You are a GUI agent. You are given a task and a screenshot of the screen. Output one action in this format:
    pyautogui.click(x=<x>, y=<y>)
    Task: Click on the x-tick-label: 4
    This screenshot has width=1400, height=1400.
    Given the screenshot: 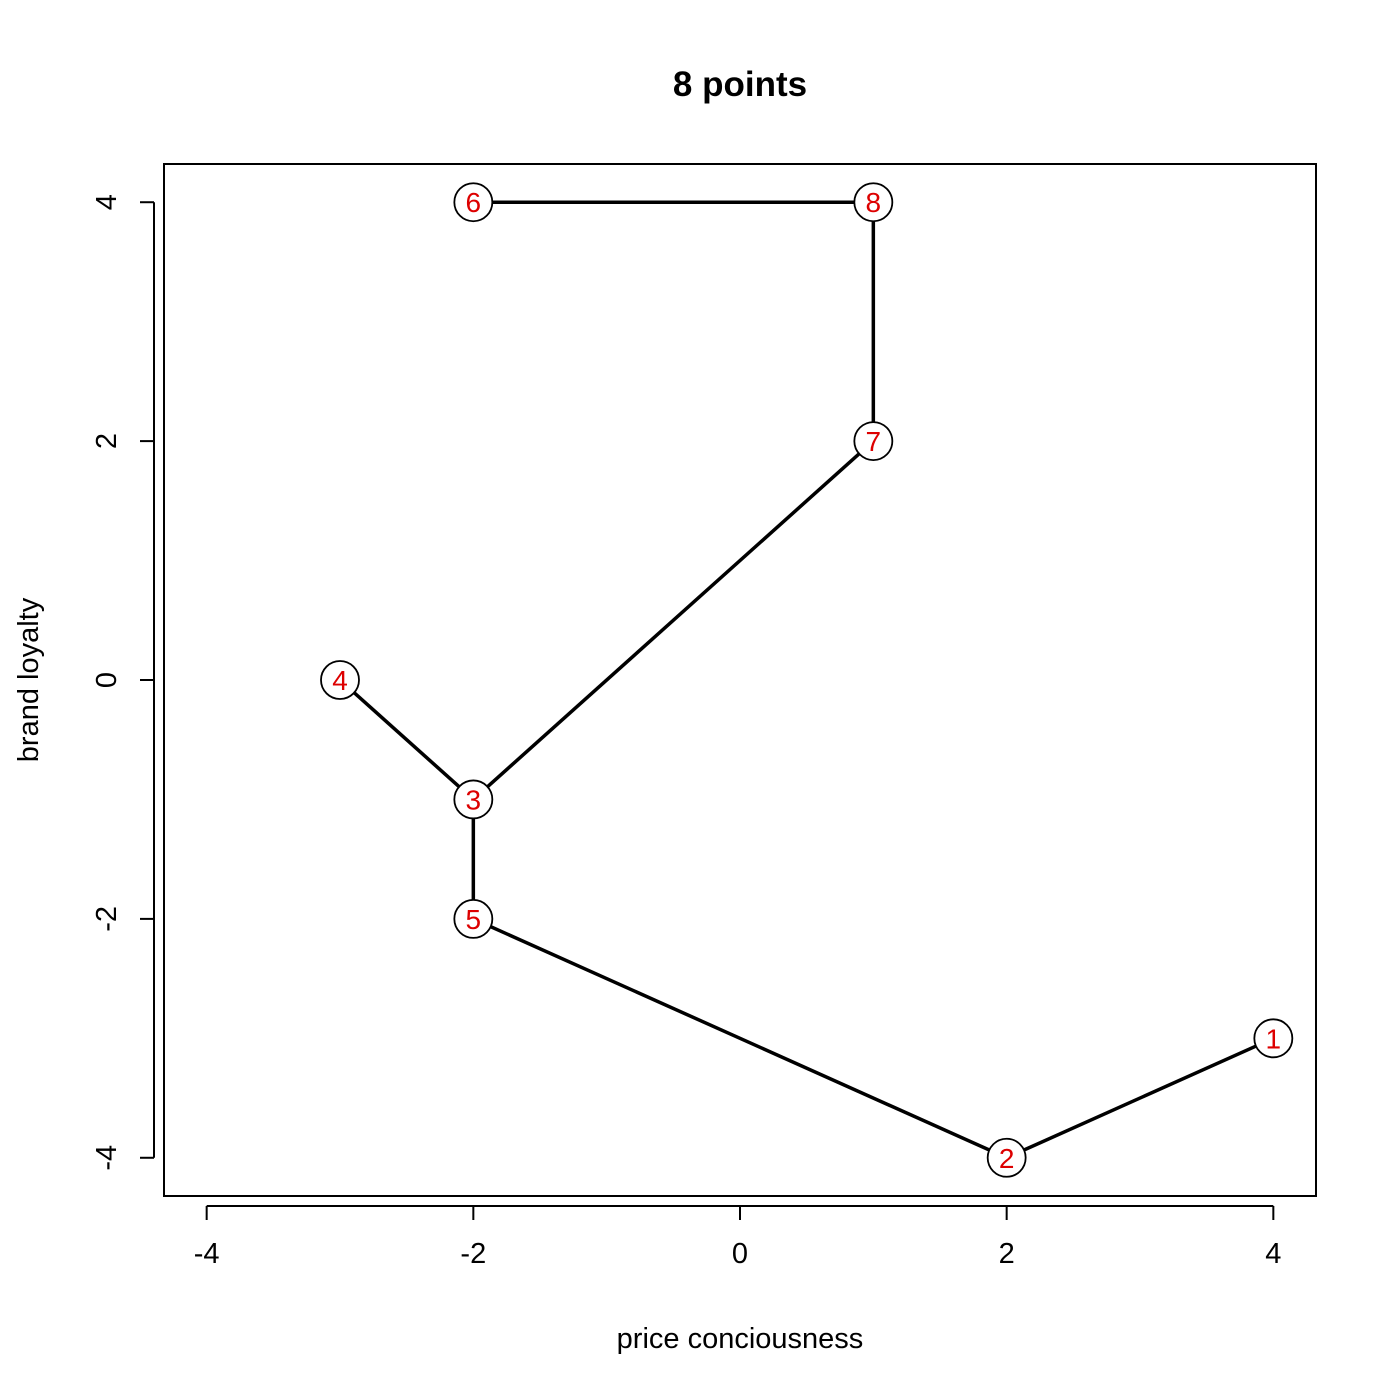 What is the action you would take?
    pyautogui.click(x=1273, y=1254)
    